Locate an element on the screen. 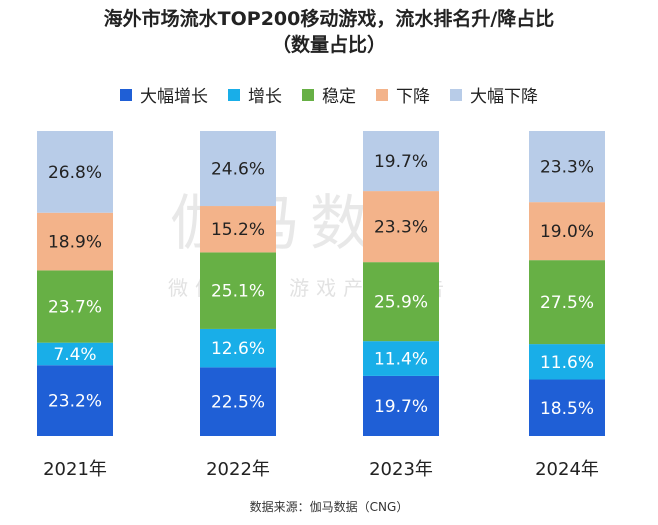 The image size is (658, 525). data-label-1-0: 22.5% is located at coordinates (238, 403).